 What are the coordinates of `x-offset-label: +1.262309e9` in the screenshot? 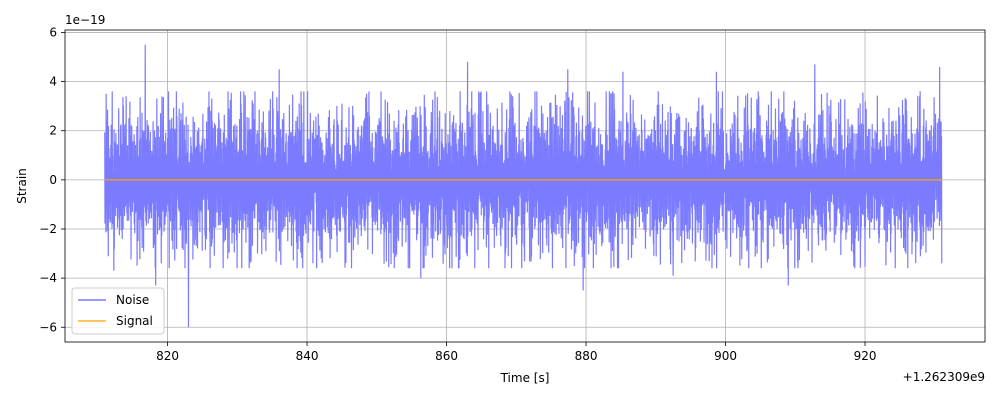 It's located at (944, 377).